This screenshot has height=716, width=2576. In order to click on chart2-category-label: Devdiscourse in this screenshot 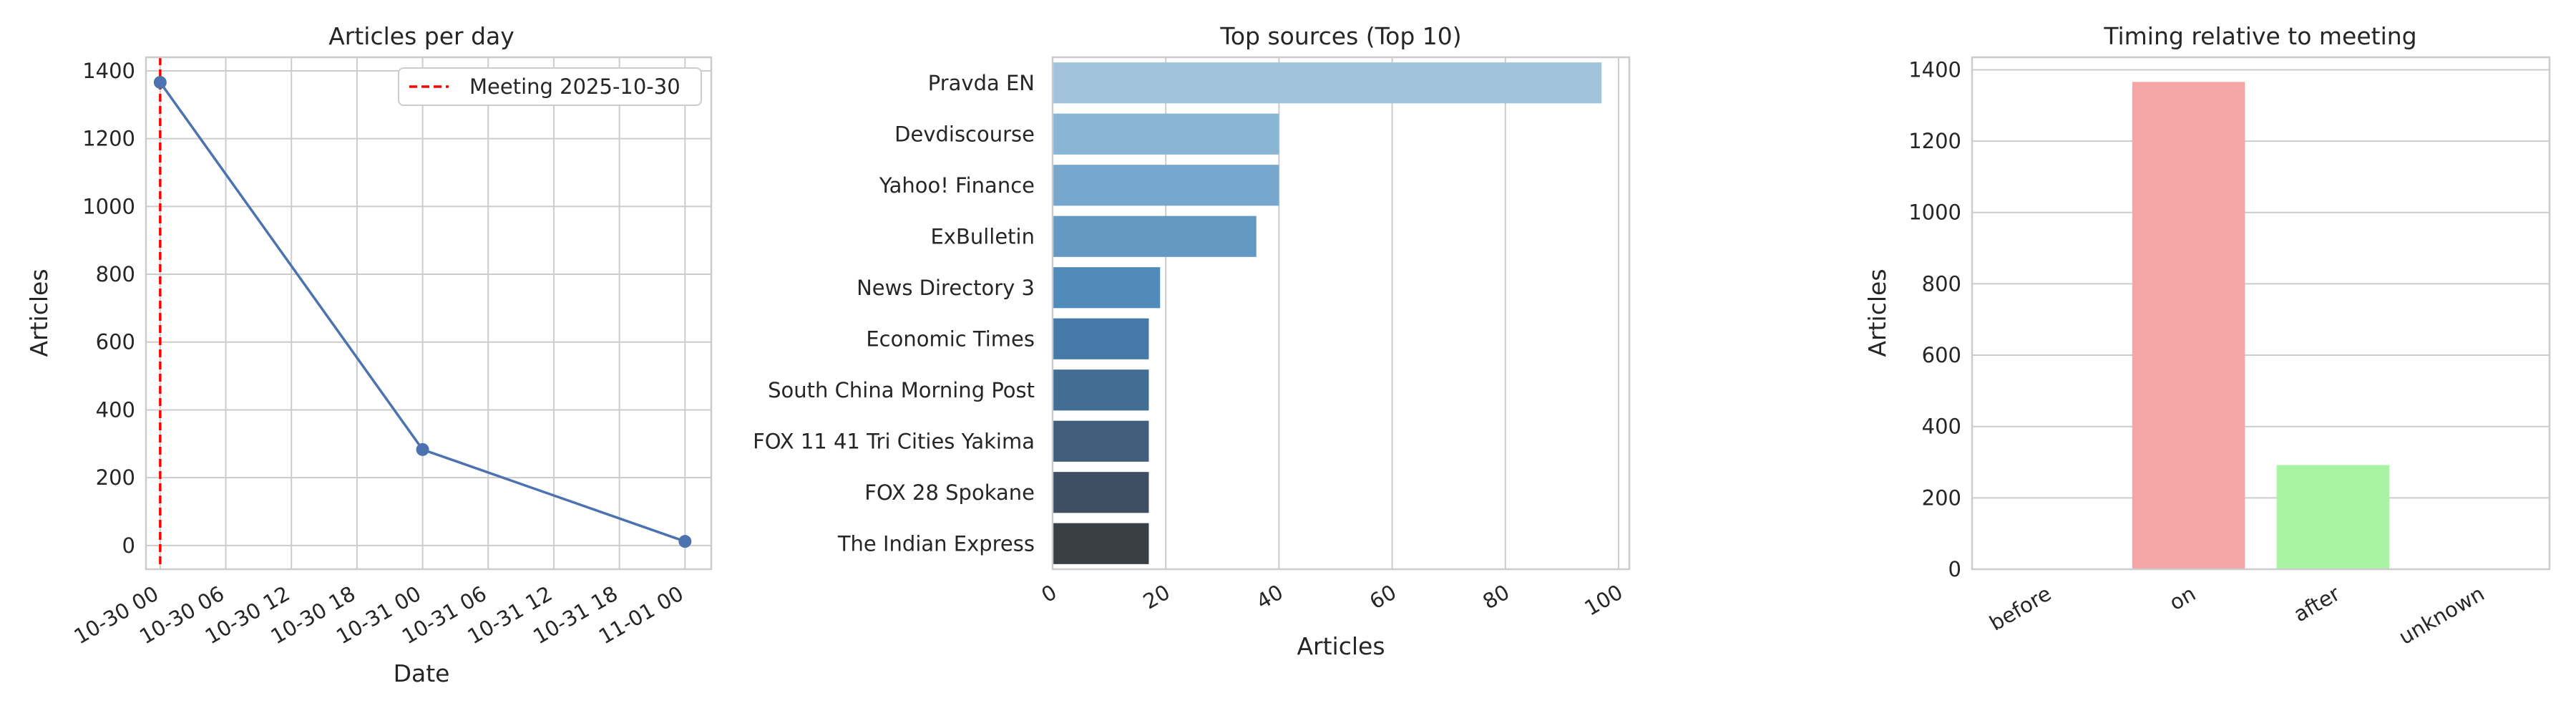, I will do `click(964, 134)`.